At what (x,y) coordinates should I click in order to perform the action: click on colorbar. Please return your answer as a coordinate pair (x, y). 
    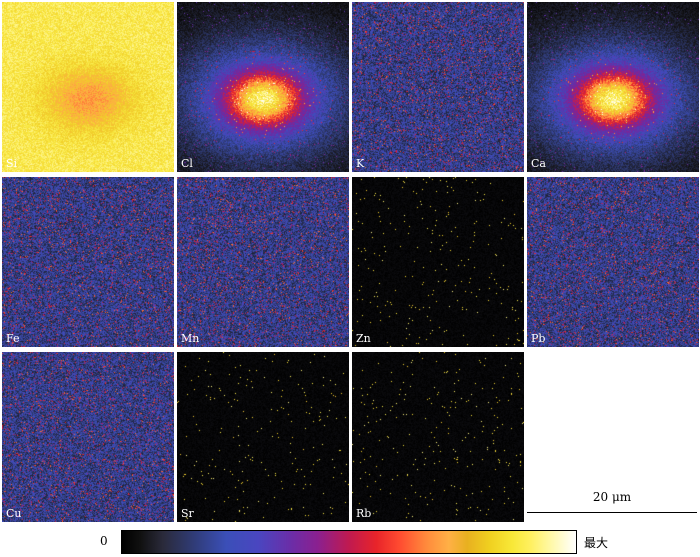
    Looking at the image, I should click on (349, 542).